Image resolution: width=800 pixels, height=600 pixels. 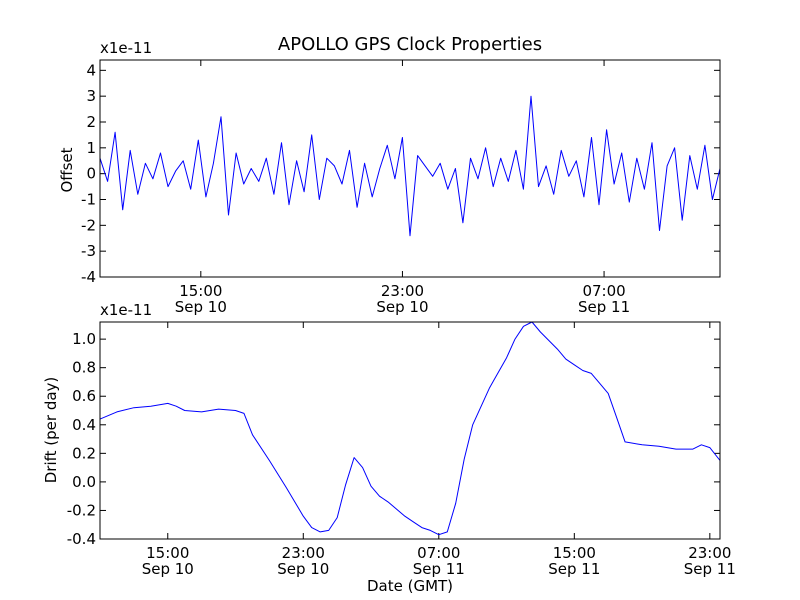 What do you see at coordinates (410, 586) in the screenshot?
I see `drift-xlabel: Date (GMT)` at bounding box center [410, 586].